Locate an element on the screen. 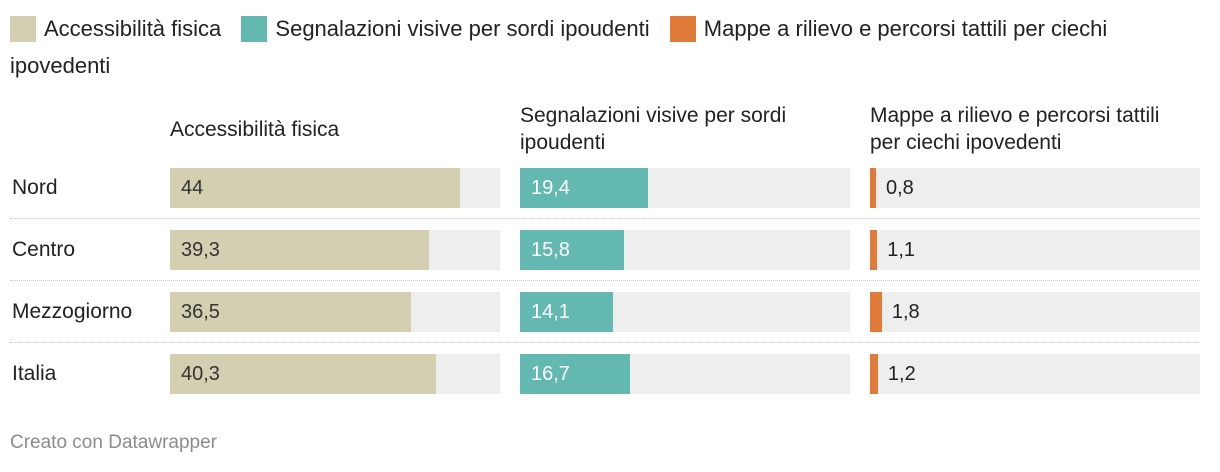 This screenshot has height=472, width=1220. data-label: 44 is located at coordinates (192, 188).